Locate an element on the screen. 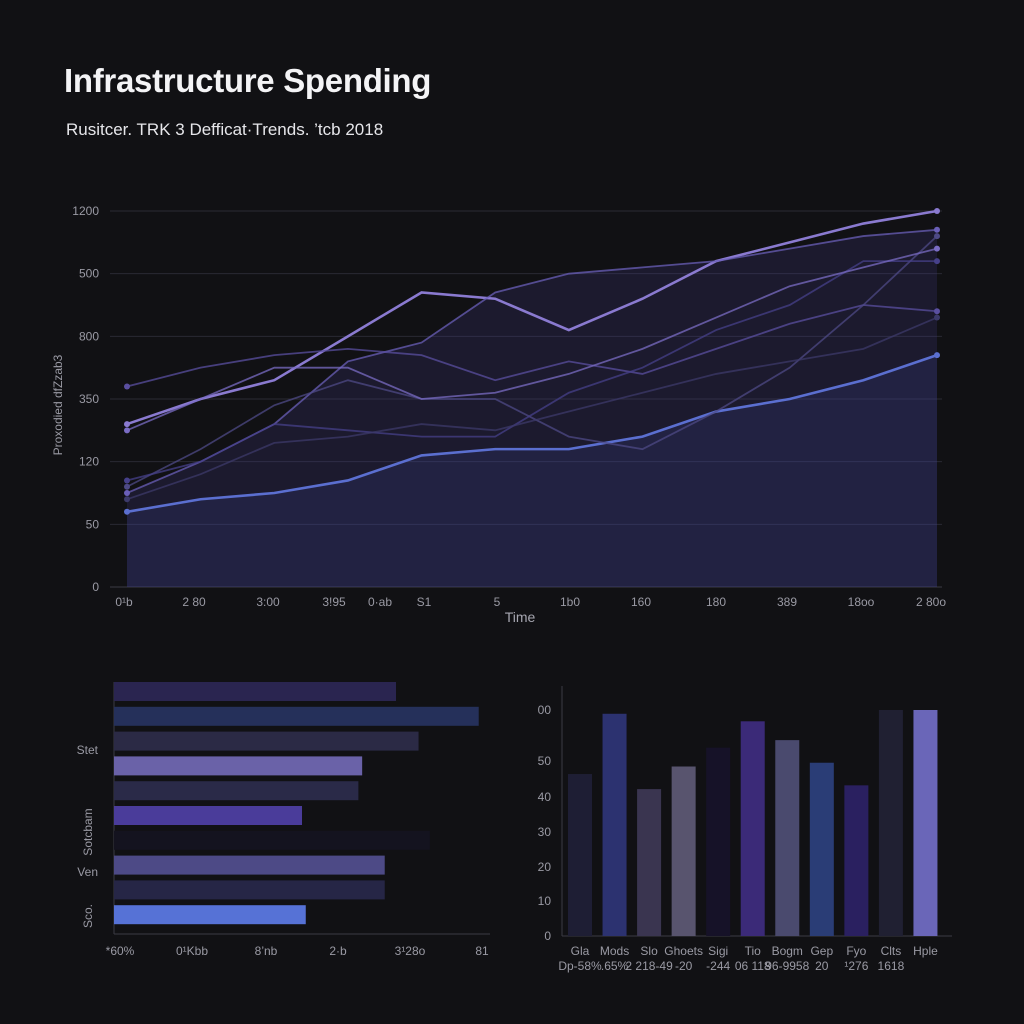 Image resolution: width=1024 pixels, height=1024 pixels. page-title: Infrastructure Spending is located at coordinates (248, 80).